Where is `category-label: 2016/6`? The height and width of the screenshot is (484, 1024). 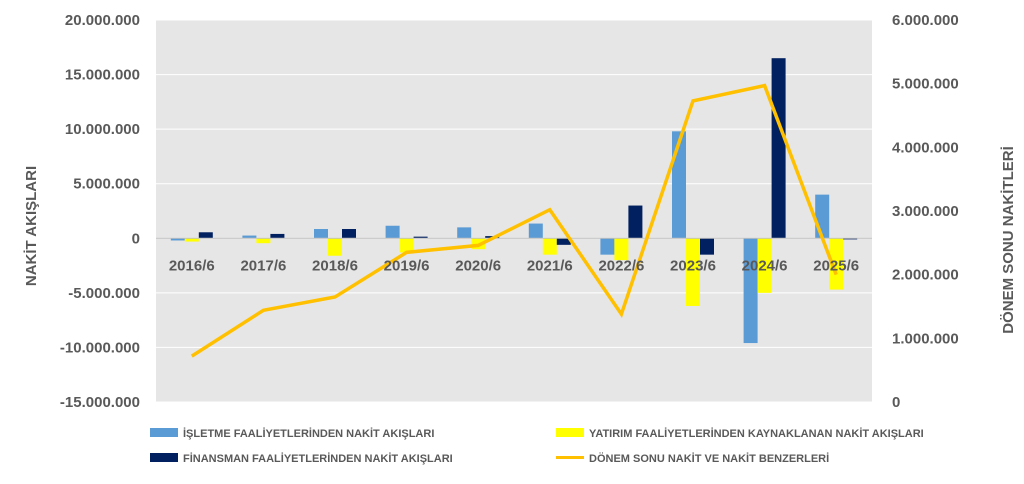 category-label: 2016/6 is located at coordinates (192, 265).